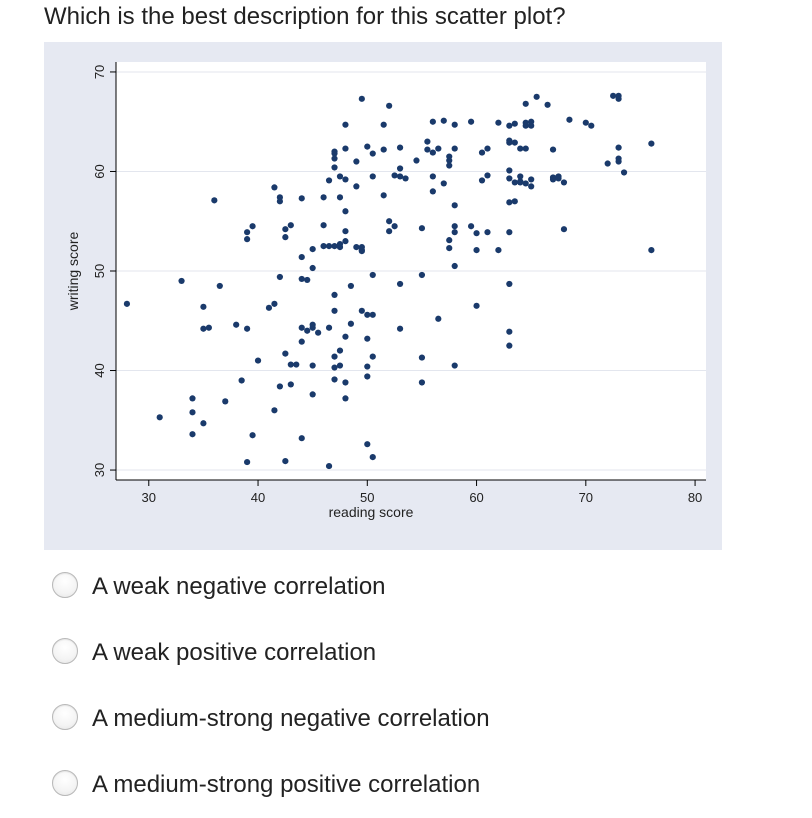 This screenshot has height=818, width=812. Describe the element at coordinates (239, 586) in the screenshot. I see `answer-label: A weak negative correlation` at that location.